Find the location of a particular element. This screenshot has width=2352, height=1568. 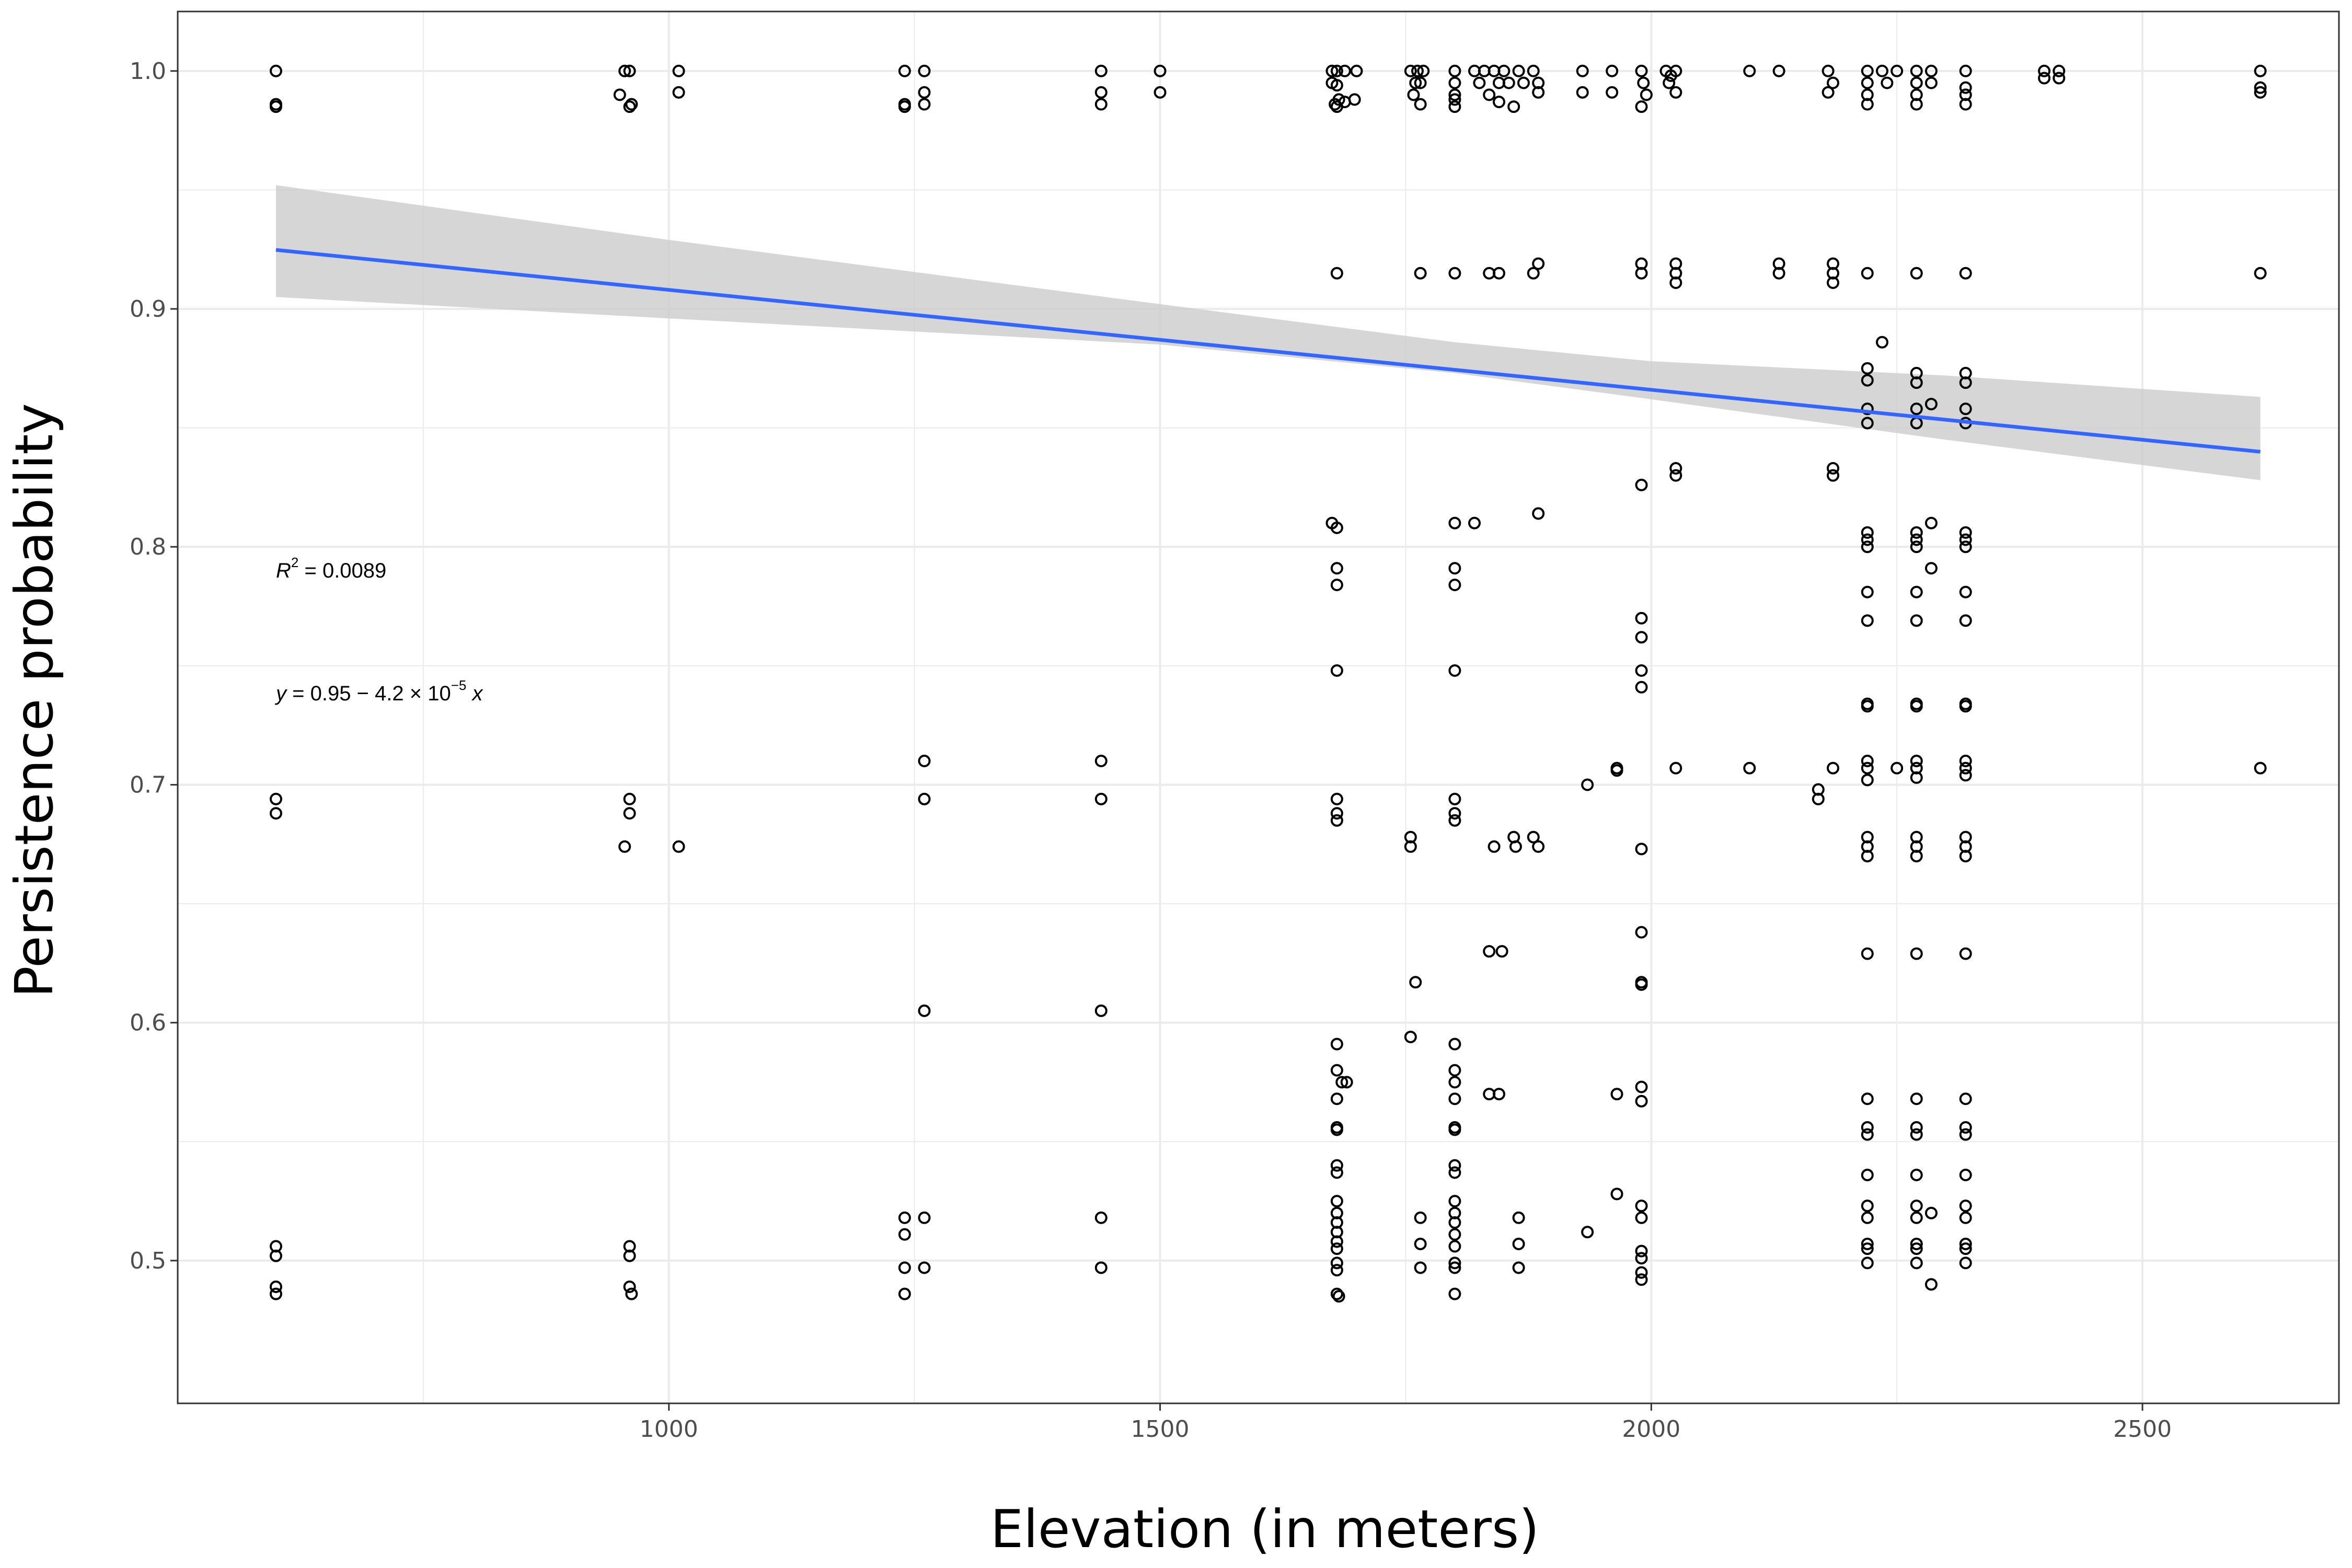

r-squared-annotation: R2 = 0.0089 is located at coordinates (331, 568).